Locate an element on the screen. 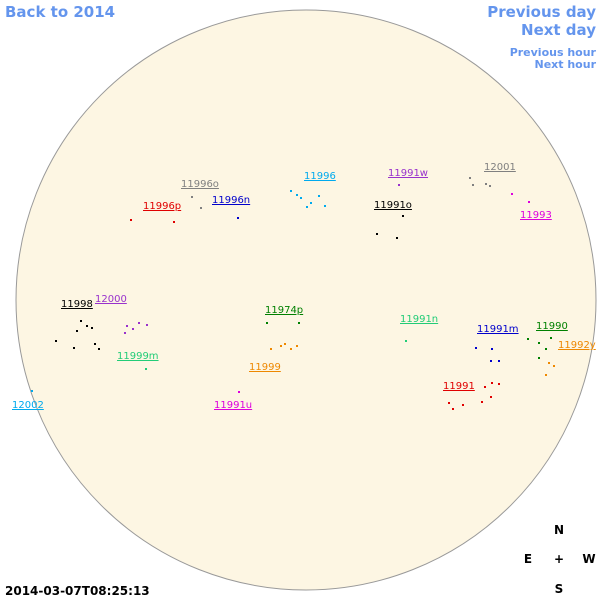 The height and width of the screenshot is (600, 600). region-label: 11991n is located at coordinates (419, 319).